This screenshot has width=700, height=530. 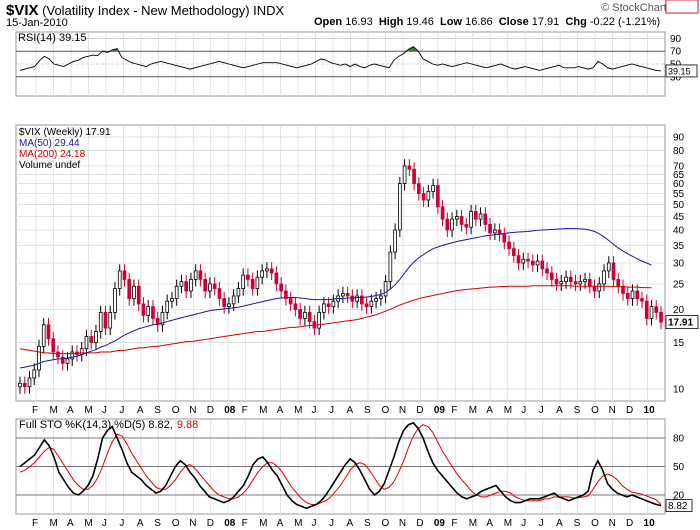 I want to click on sto-tick-label: 20, so click(x=679, y=496).